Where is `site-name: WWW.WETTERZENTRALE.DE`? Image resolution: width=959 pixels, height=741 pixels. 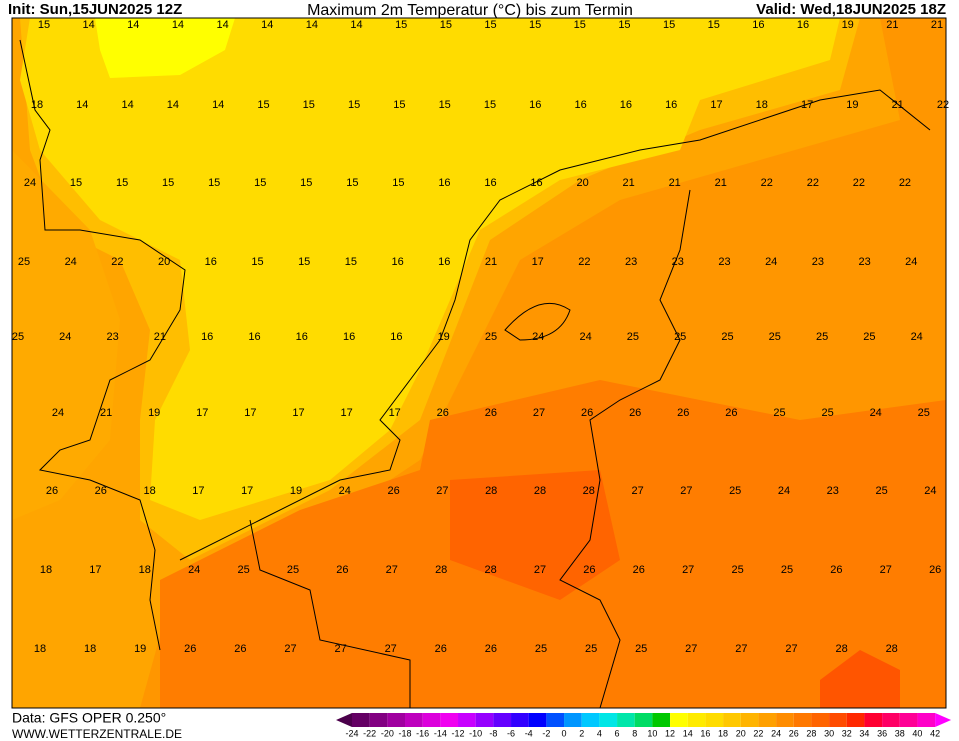 site-name: WWW.WETTERZENTRALE.DE is located at coordinates (97, 734).